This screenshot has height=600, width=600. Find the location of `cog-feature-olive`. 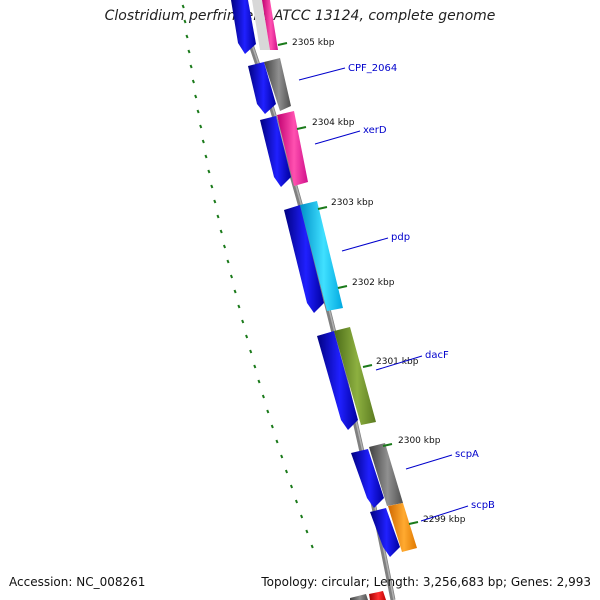

cog-feature-olive is located at coordinates (355, 376).